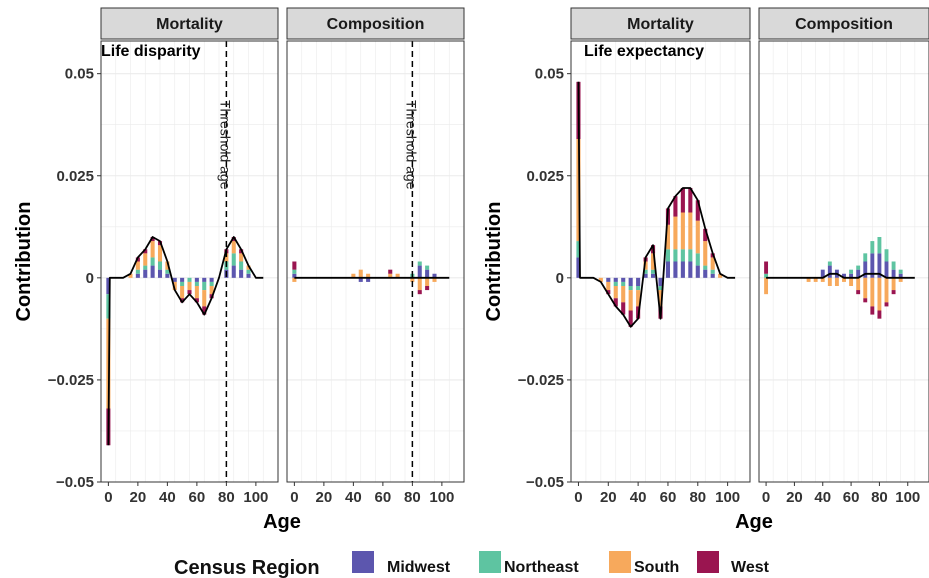  What do you see at coordinates (490, 562) in the screenshot?
I see `legend-swatch` at bounding box center [490, 562].